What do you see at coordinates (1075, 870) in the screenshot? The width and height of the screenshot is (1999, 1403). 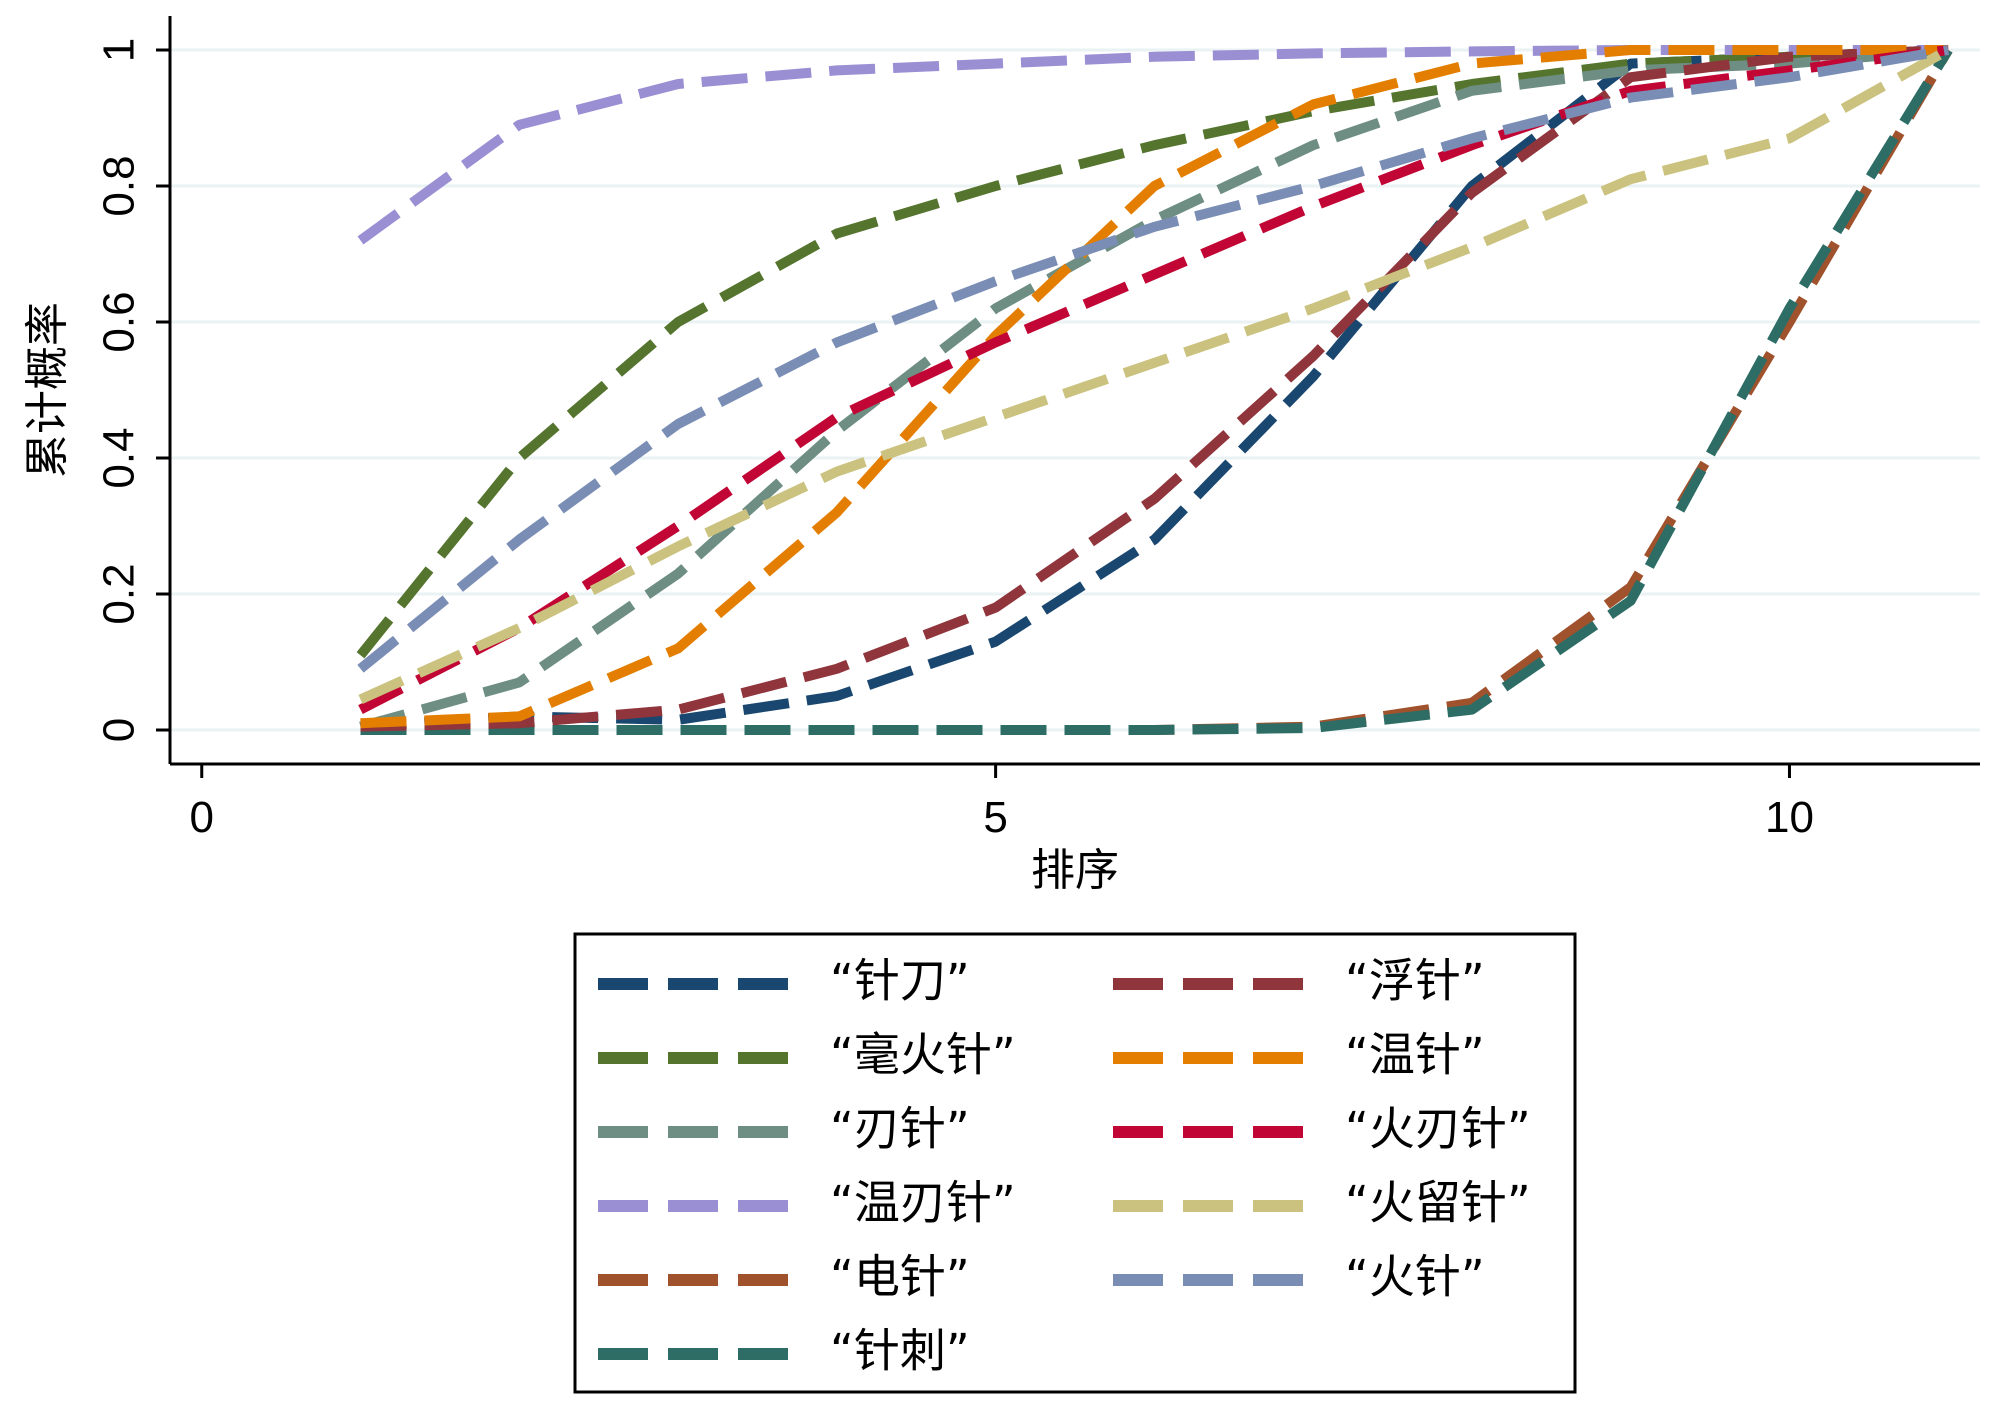 I see `x-axis-title: 排序` at bounding box center [1075, 870].